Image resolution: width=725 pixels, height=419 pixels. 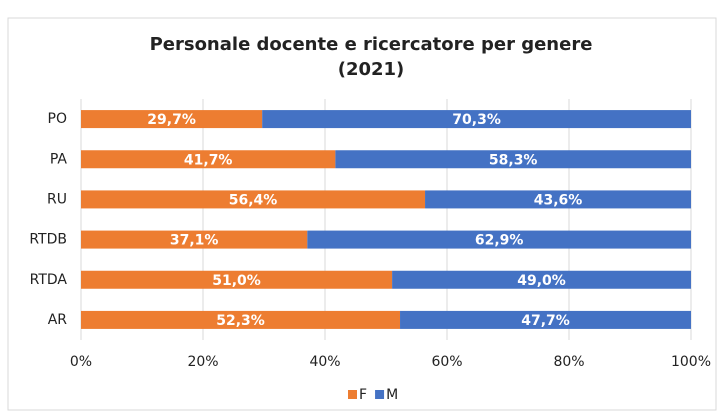 I want to click on value-label: 49,0%, so click(x=541, y=281).